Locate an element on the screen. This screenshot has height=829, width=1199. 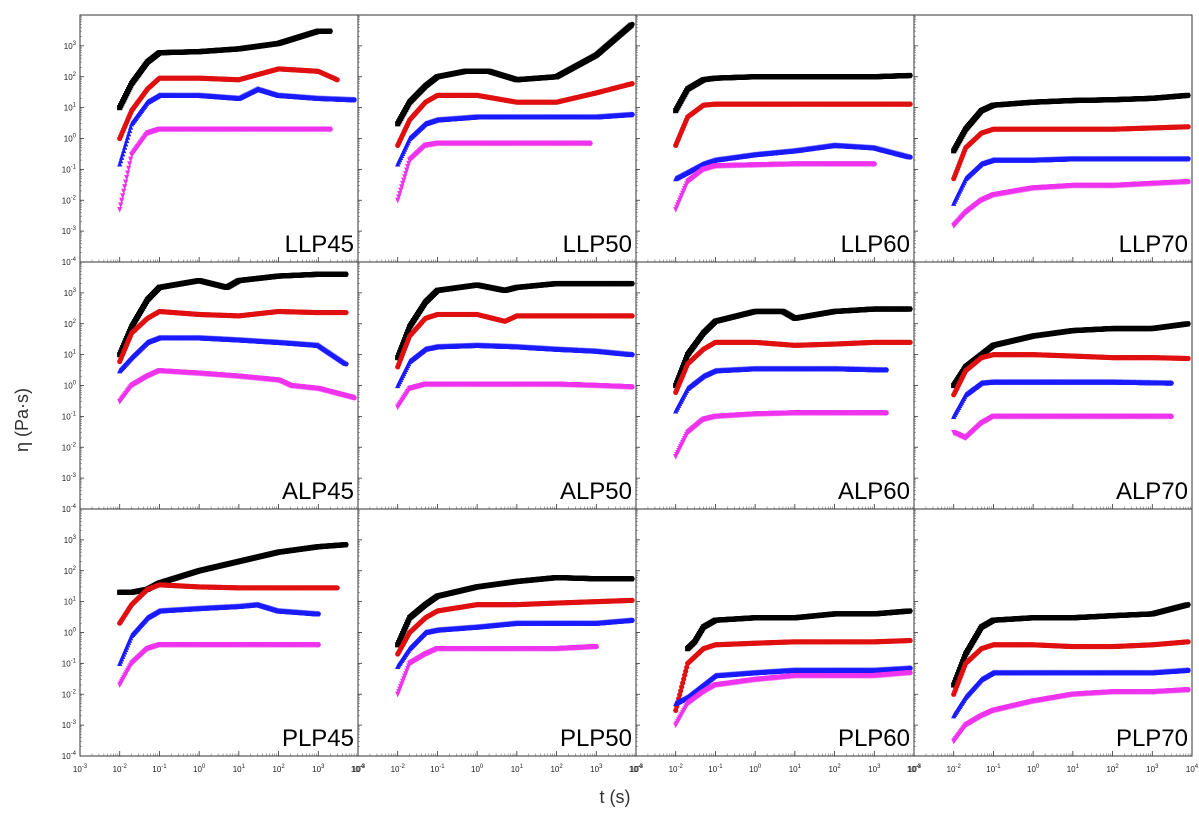
panel-llp45: 10⁻⁴ 10⁻³ 10⁻² 10⁻¹ 10⁰ 10¹ 10² 10³ LLP45 is located at coordinates (210, 140).